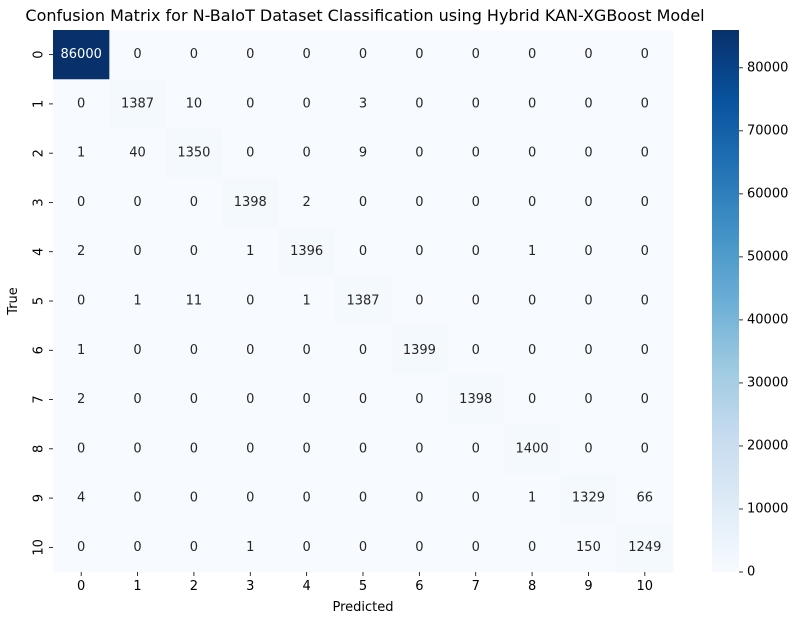  I want to click on cell-value-label: 10, so click(194, 103).